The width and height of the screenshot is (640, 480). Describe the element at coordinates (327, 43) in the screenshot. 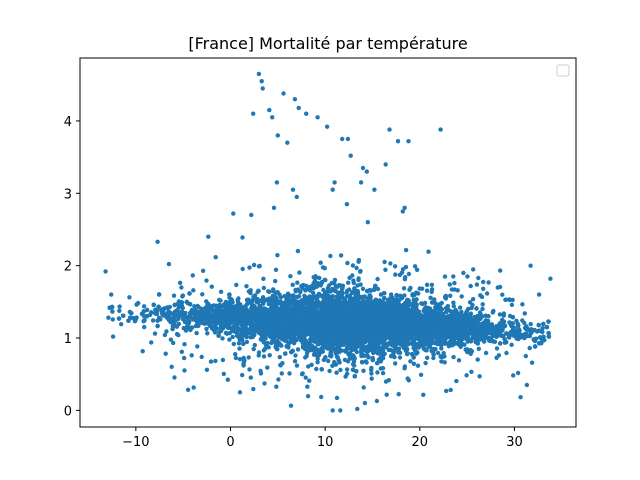

I see `chart-title: [France] Mortalité par température` at that location.